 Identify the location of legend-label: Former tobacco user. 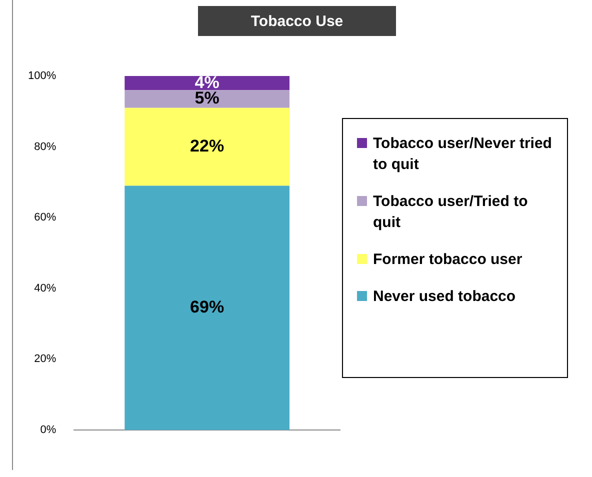
(447, 260).